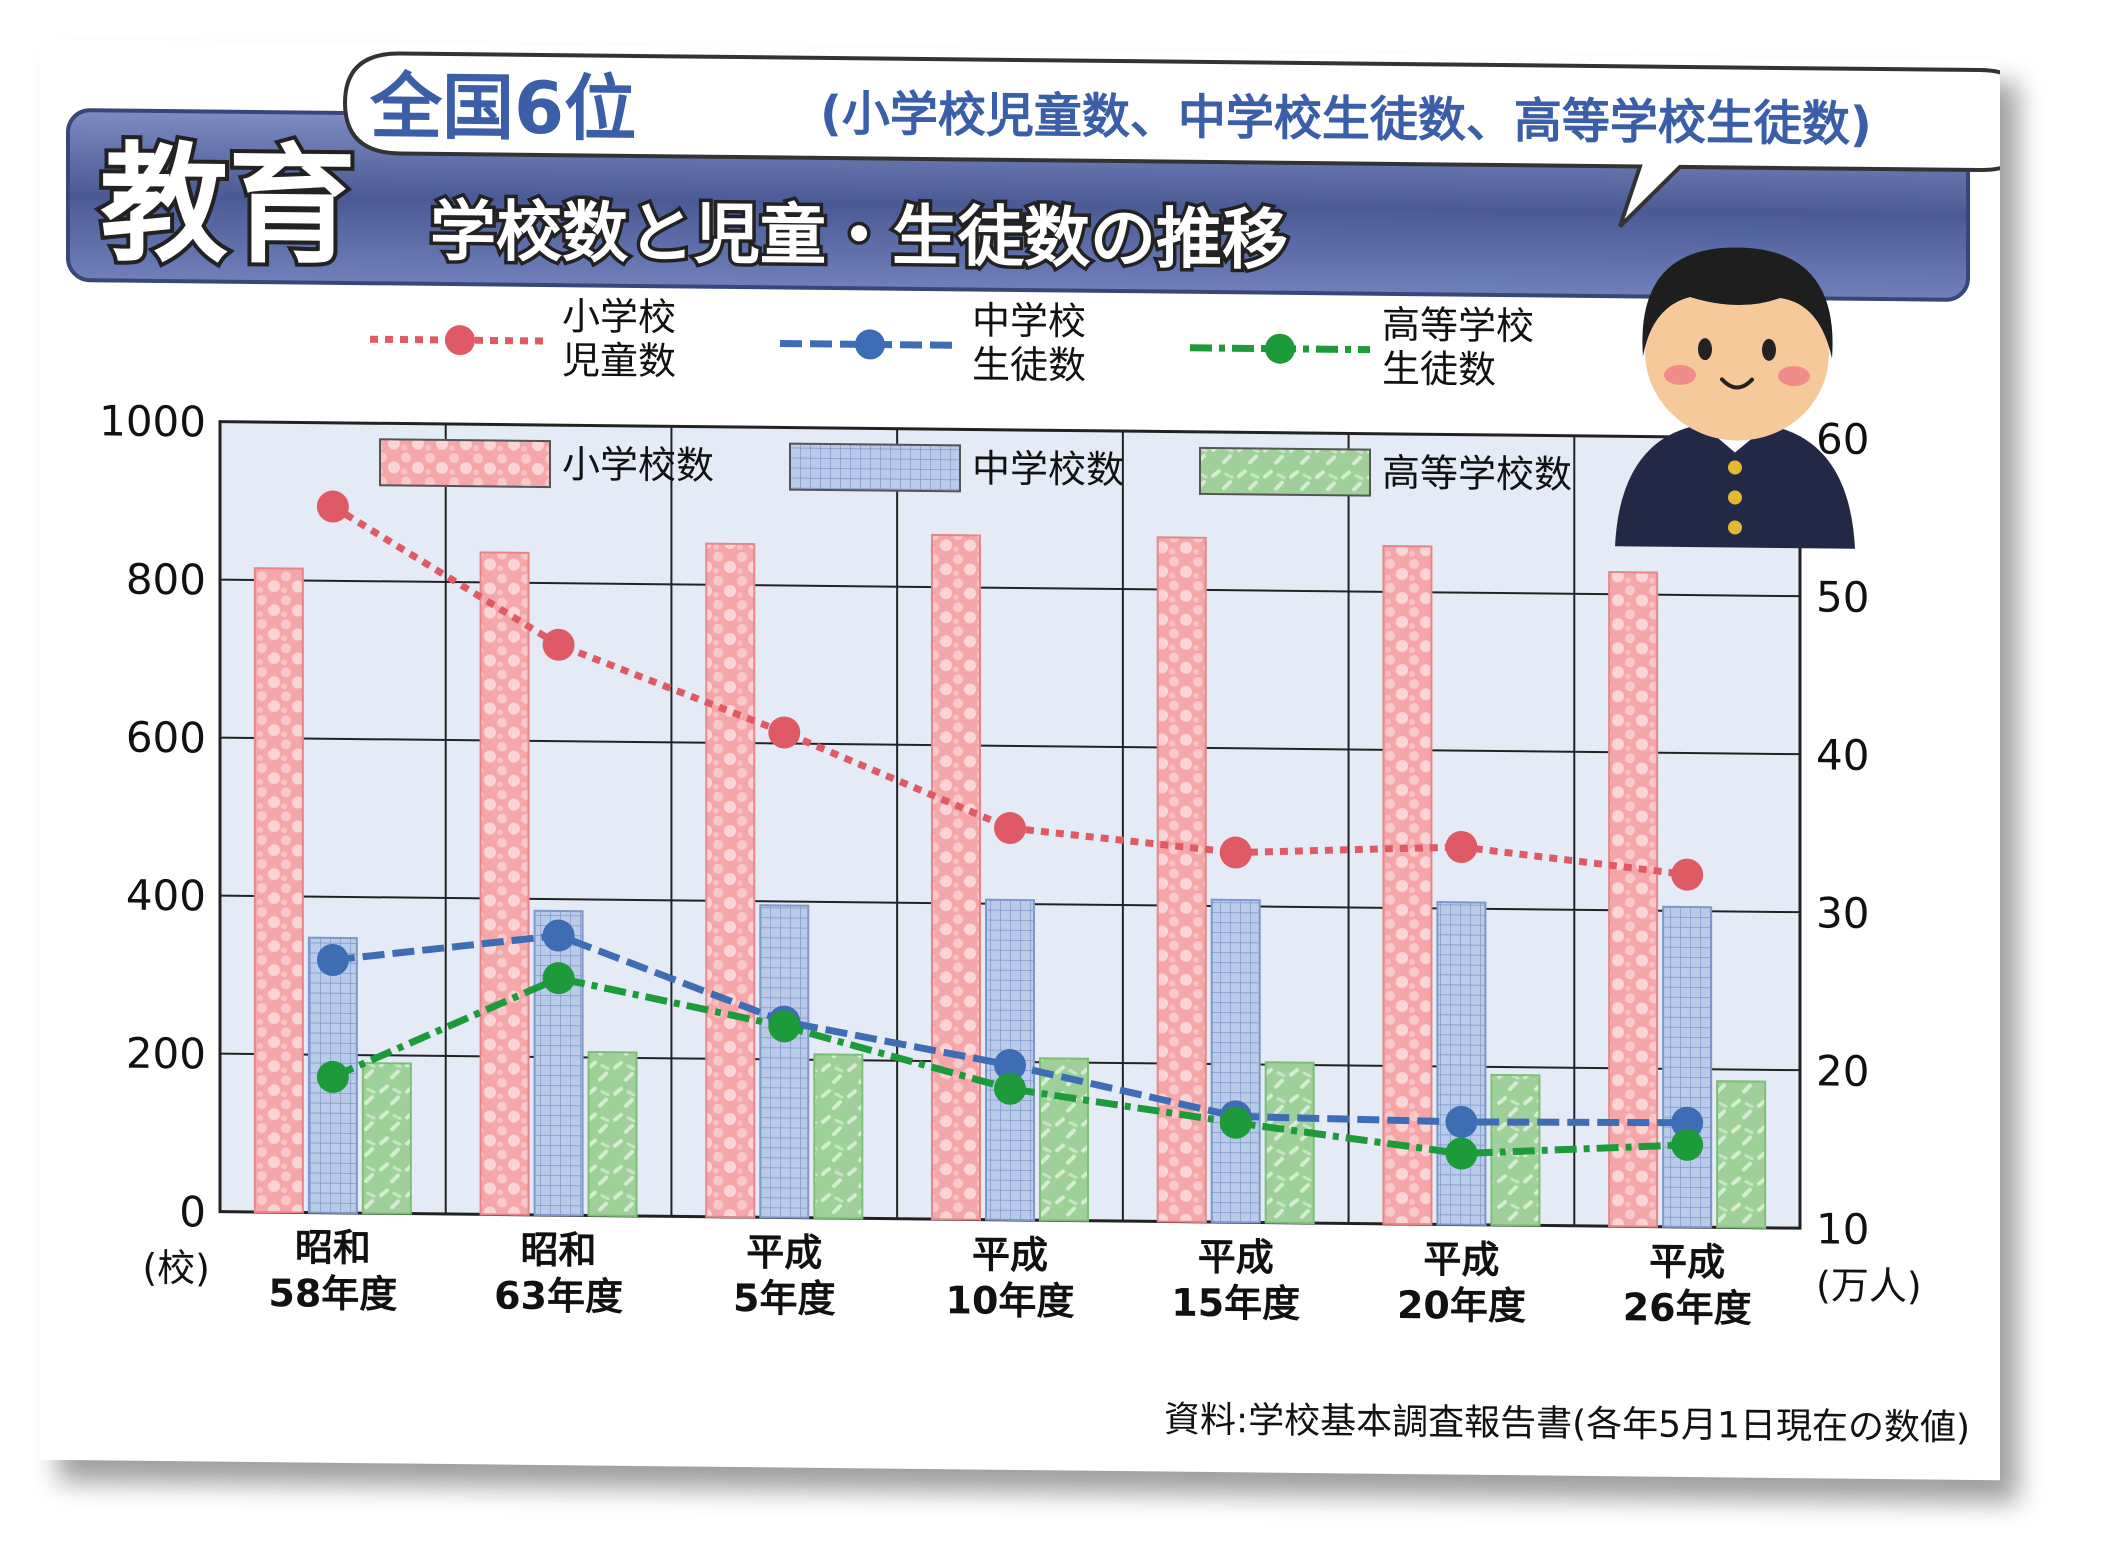 The width and height of the screenshot is (2114, 1562). What do you see at coordinates (1842, 1229) in the screenshot?
I see `right-tick-label: 10` at bounding box center [1842, 1229].